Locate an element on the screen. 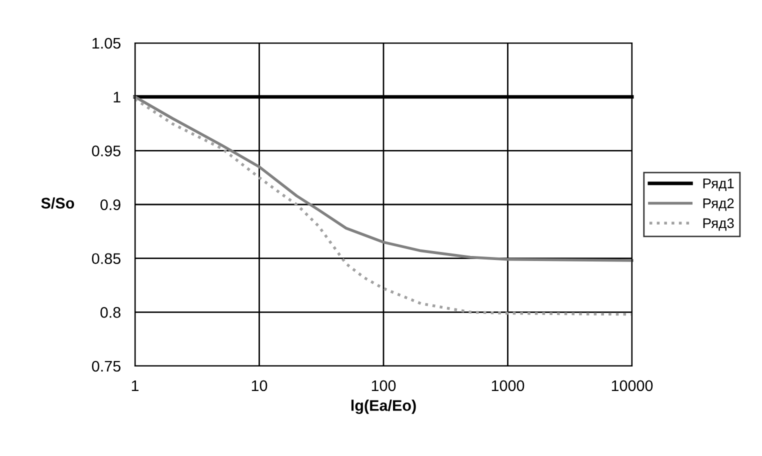 The image size is (762, 456). legend-label: Ряд3 is located at coordinates (718, 224).